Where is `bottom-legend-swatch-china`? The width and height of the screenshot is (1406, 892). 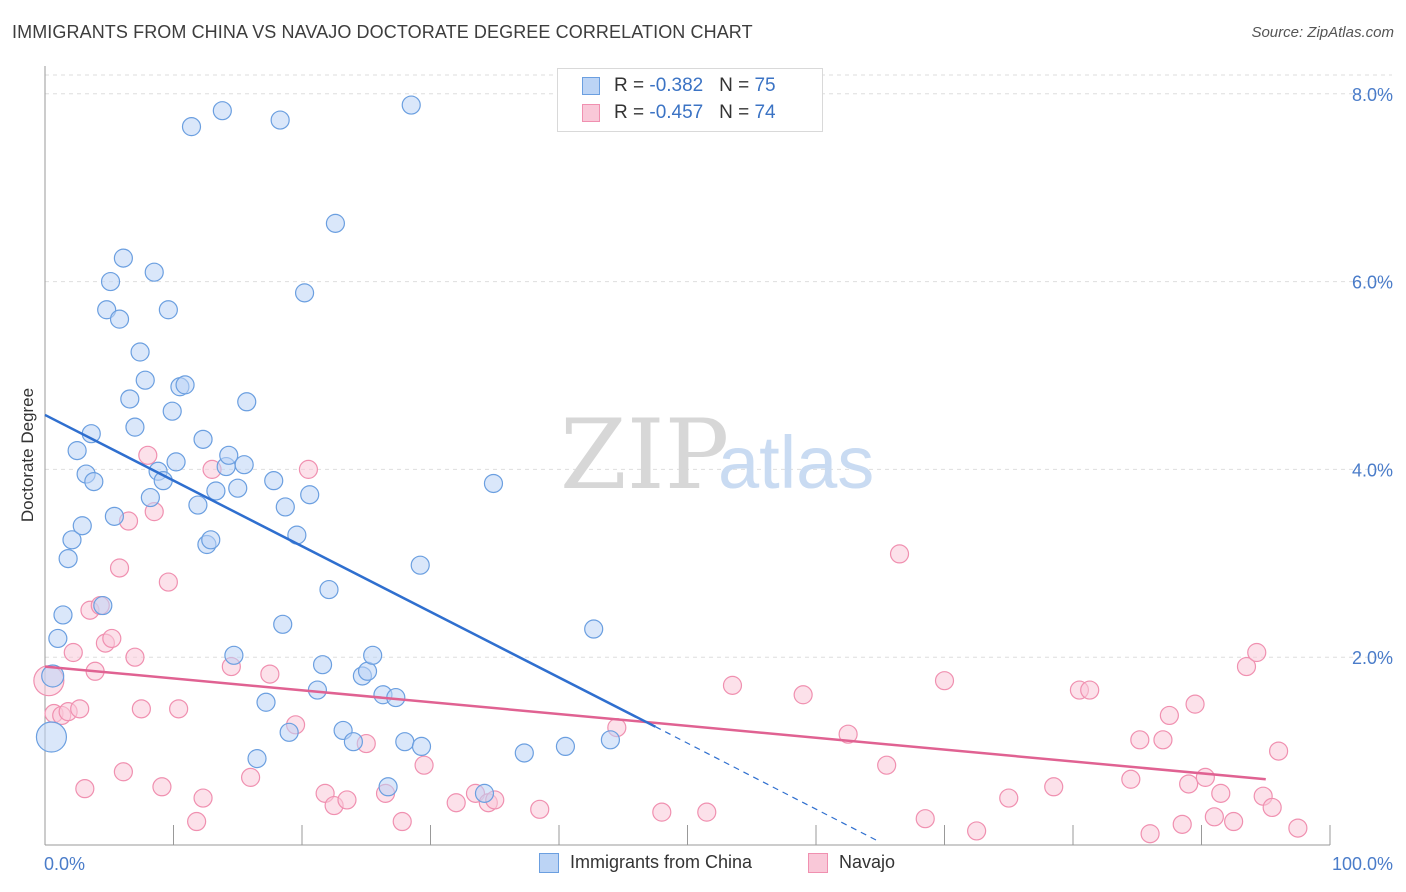 bottom-legend-swatch-china is located at coordinates (549, 863).